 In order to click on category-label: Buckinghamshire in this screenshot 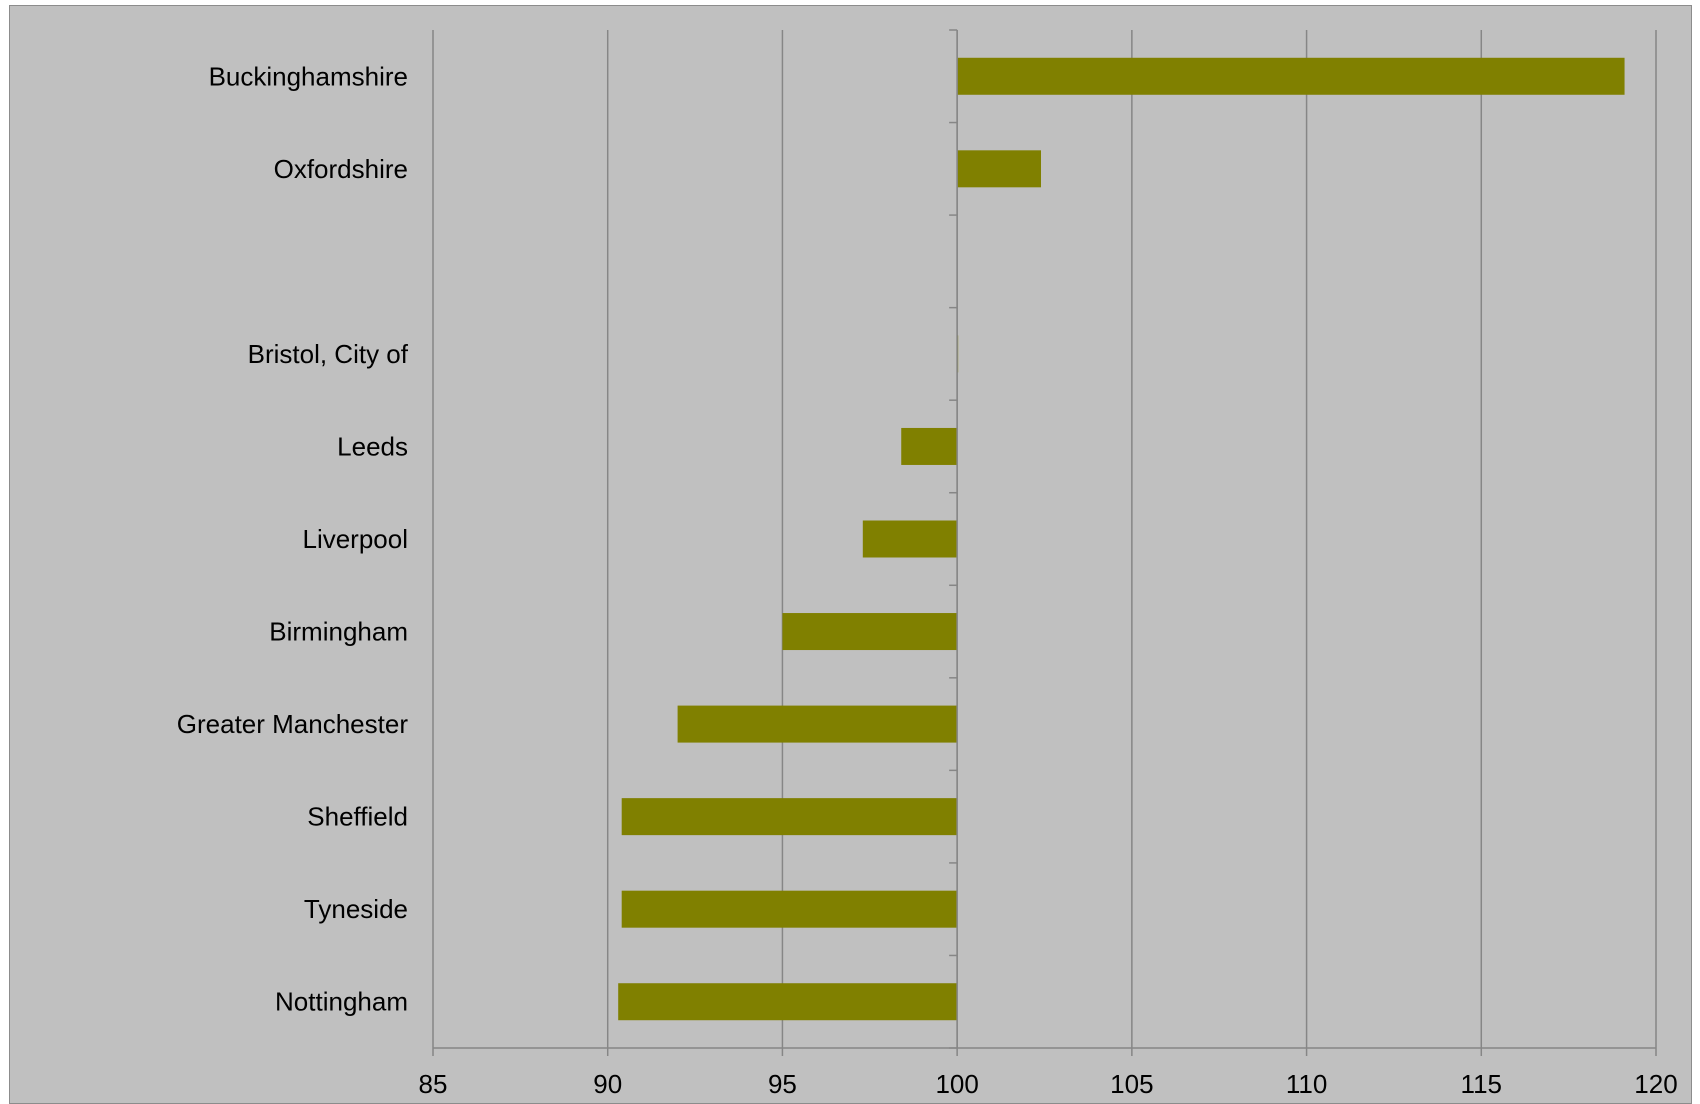, I will do `click(308, 76)`.